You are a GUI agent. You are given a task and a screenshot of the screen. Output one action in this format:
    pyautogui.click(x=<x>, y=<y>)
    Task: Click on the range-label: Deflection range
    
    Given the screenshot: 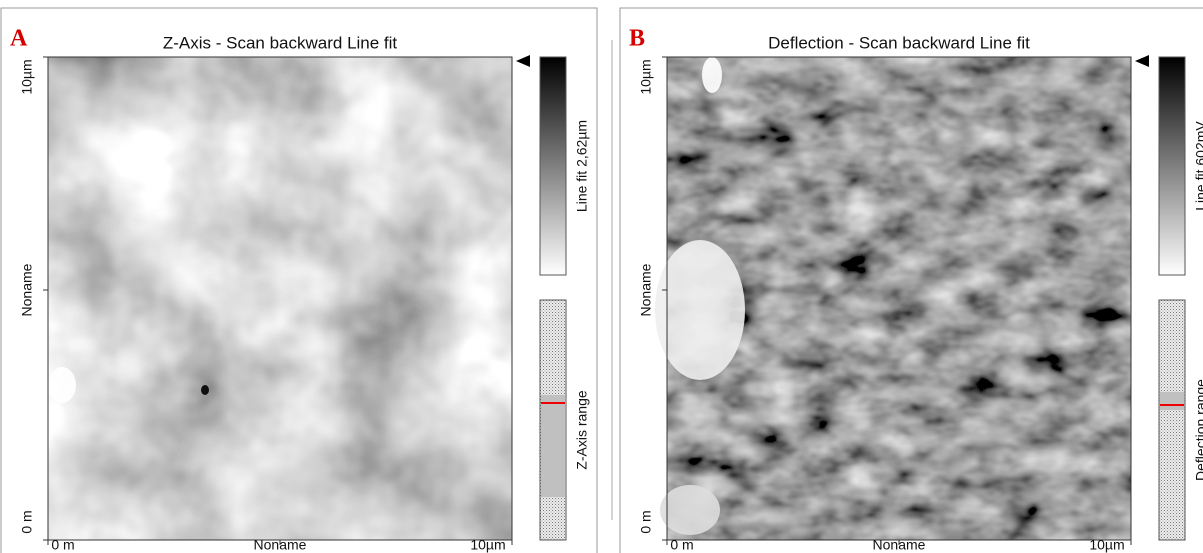 What is the action you would take?
    pyautogui.click(x=1198, y=430)
    